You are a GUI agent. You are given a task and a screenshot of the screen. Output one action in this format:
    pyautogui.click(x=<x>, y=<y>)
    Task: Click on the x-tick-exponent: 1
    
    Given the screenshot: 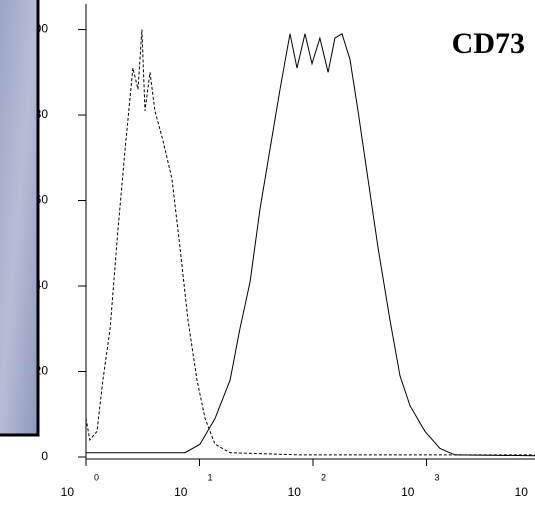 What is the action you would take?
    pyautogui.click(x=209, y=477)
    